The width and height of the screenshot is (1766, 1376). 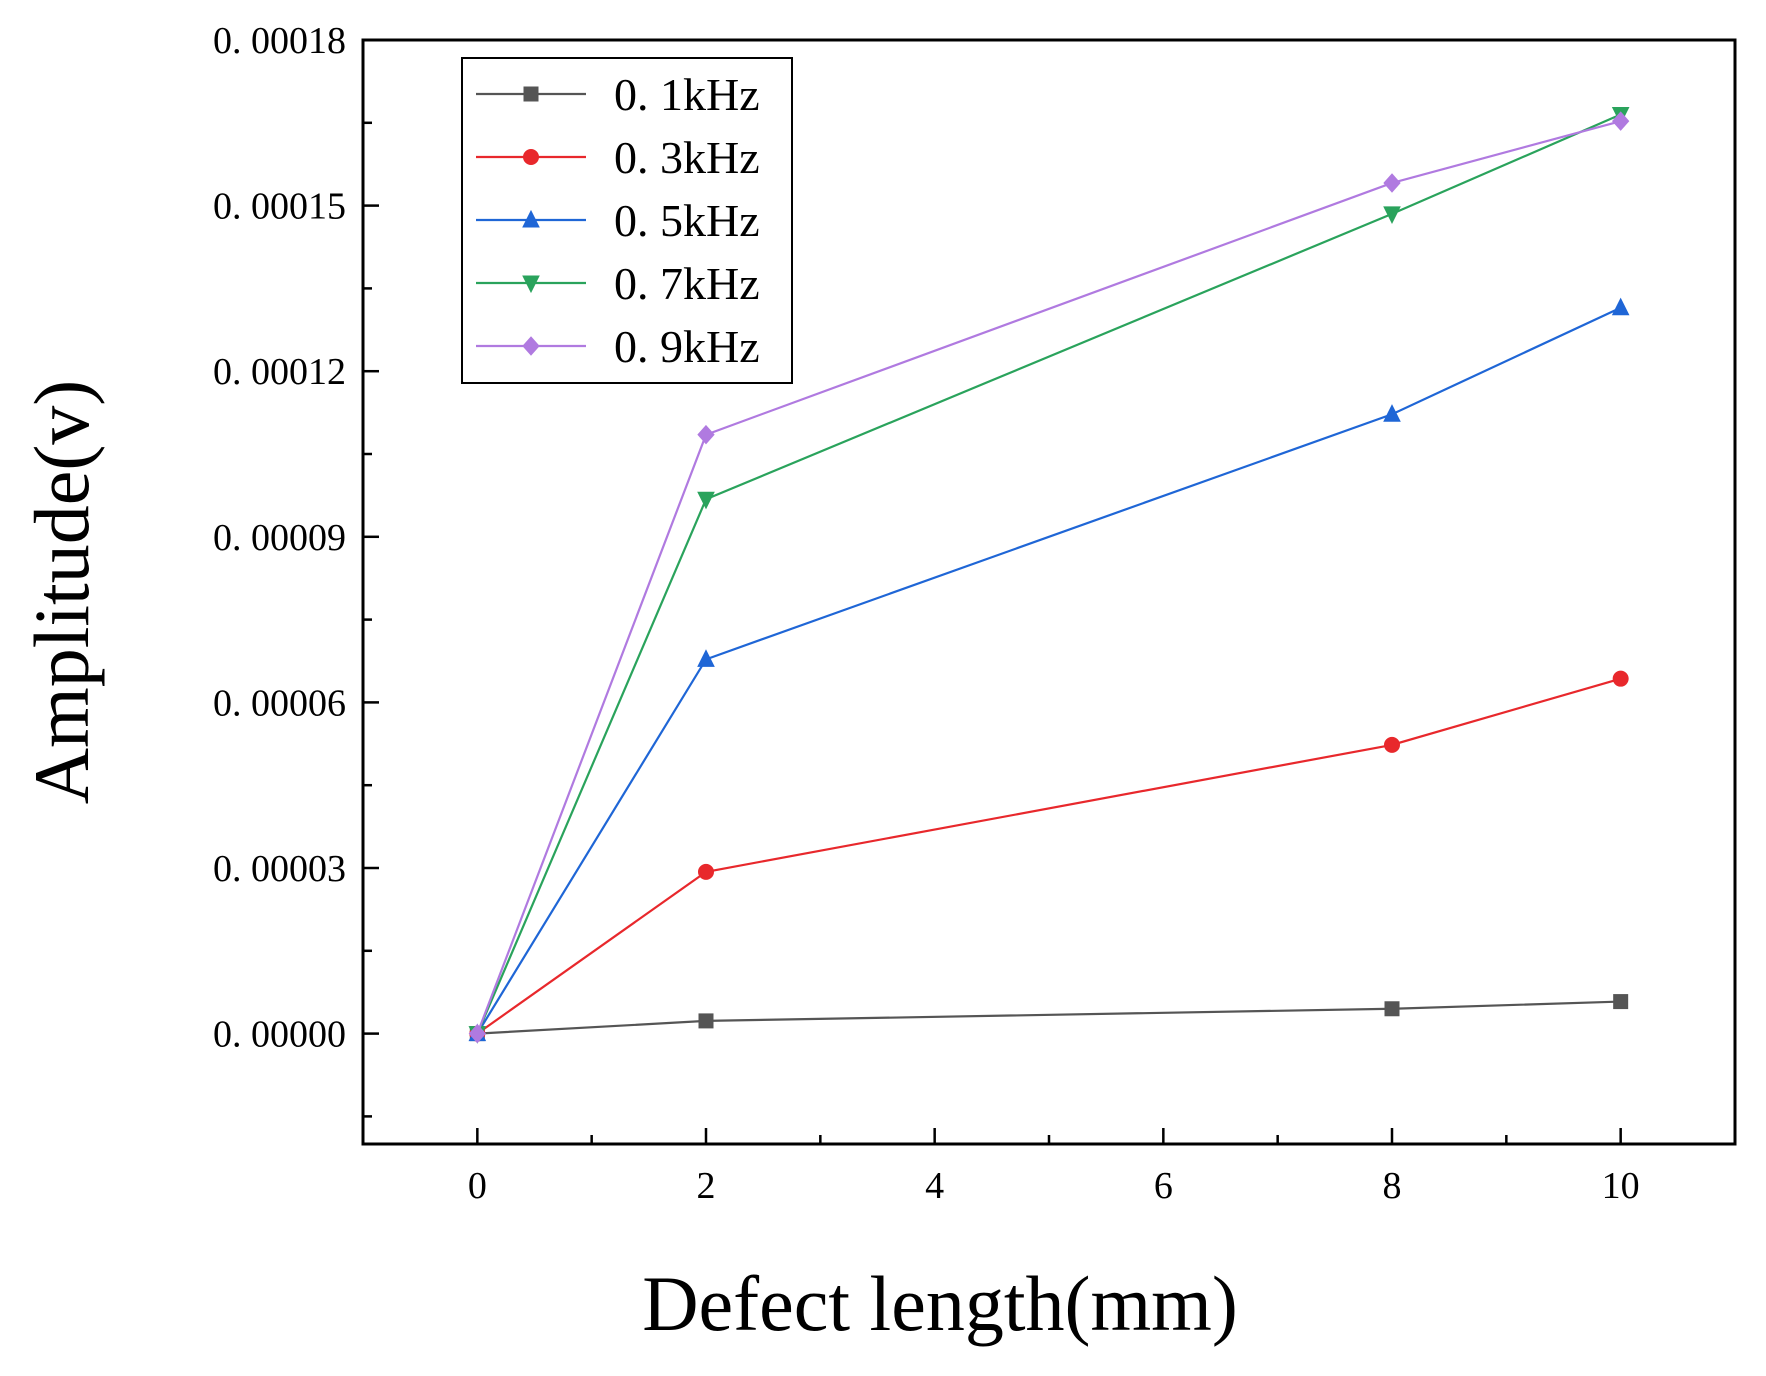 I want to click on y-tick-label: 0. 00006, so click(x=279, y=703).